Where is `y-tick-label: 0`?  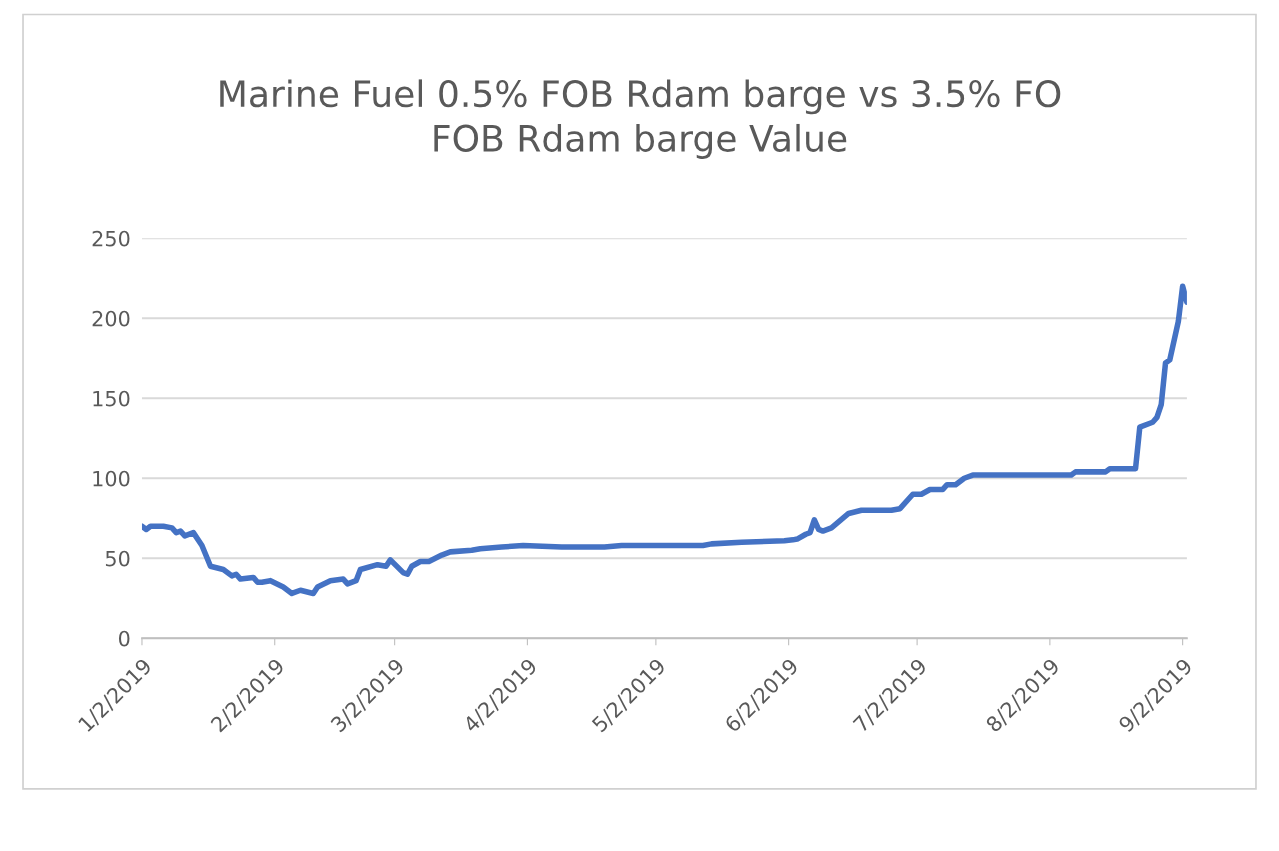 y-tick-label: 0 is located at coordinates (124, 638).